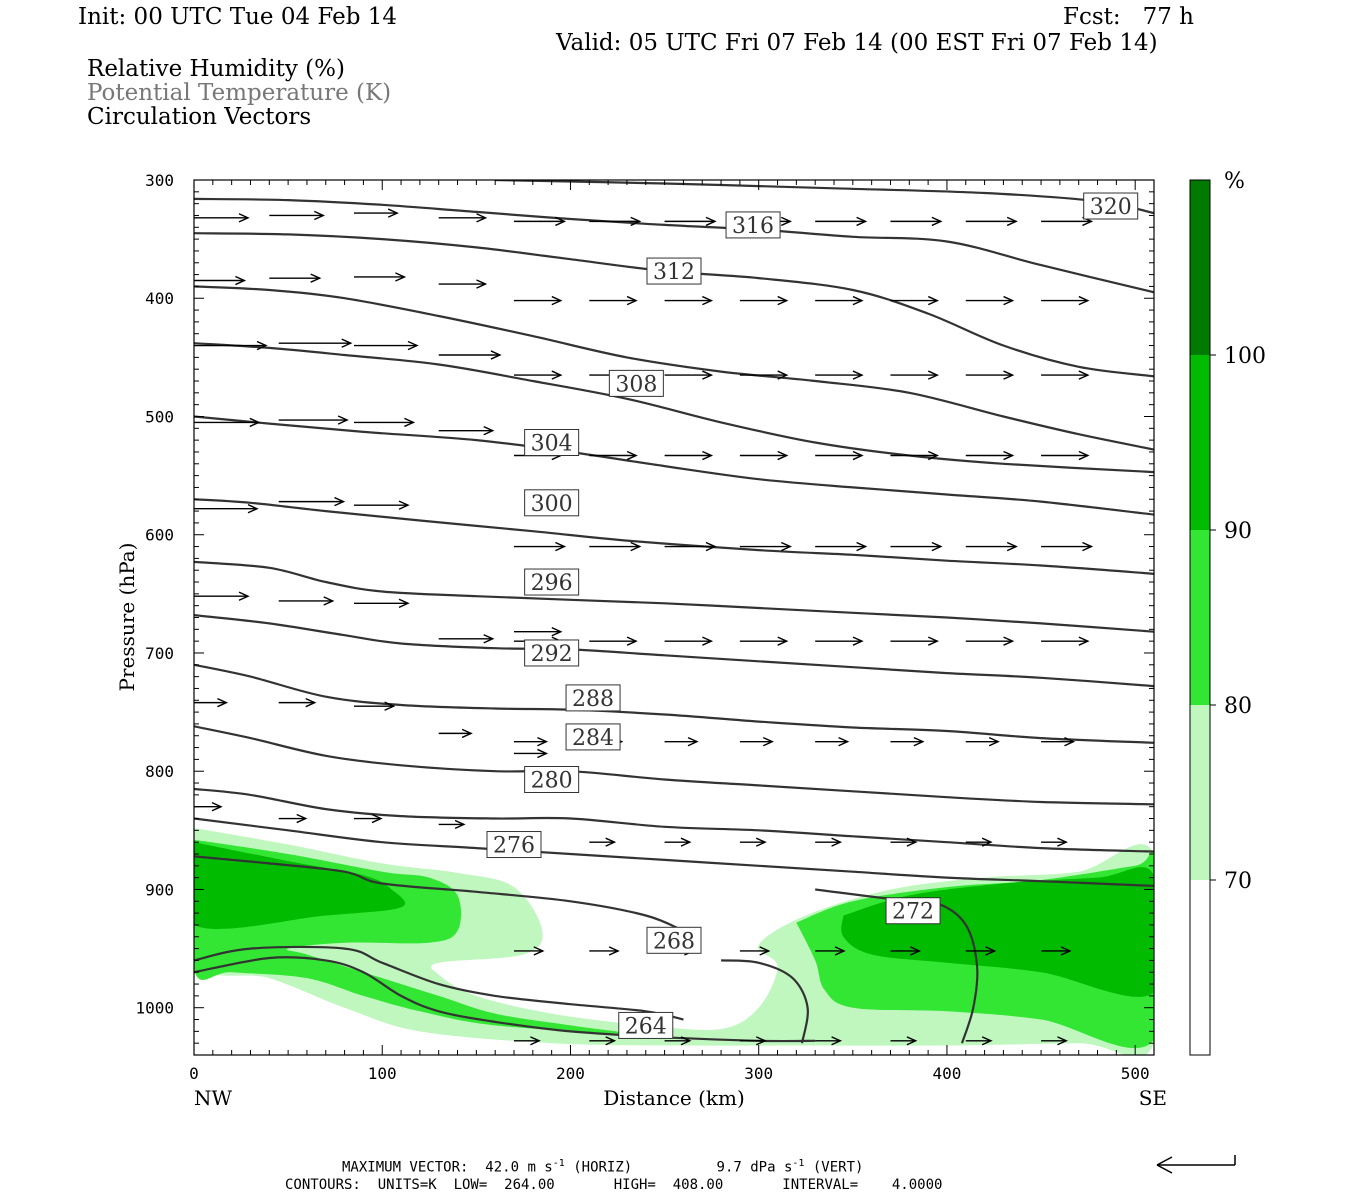 Image resolution: width=1350 pixels, height=1200 pixels. Describe the element at coordinates (238, 17) in the screenshot. I see `init-time: Init: 00 UTC Tue 04 Feb 14` at that location.